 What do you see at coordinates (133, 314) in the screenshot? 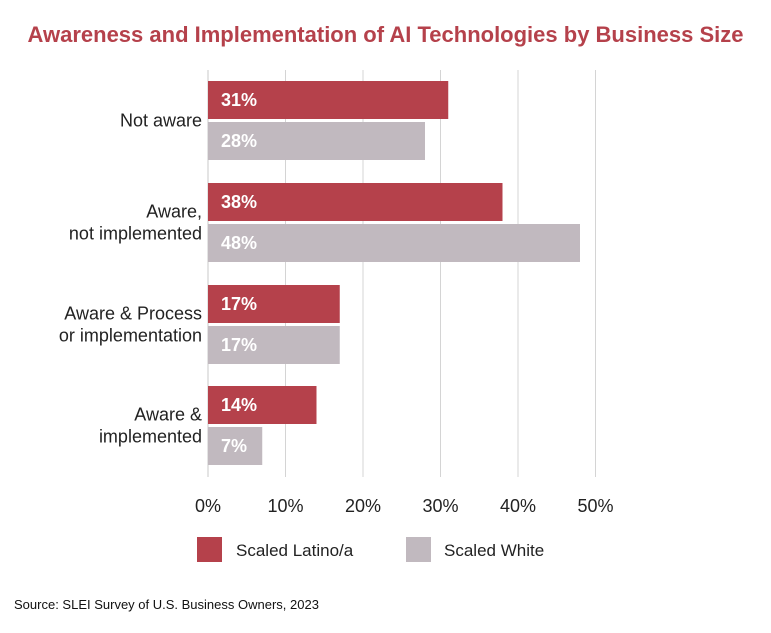
I see `category-label: Aware & Process` at bounding box center [133, 314].